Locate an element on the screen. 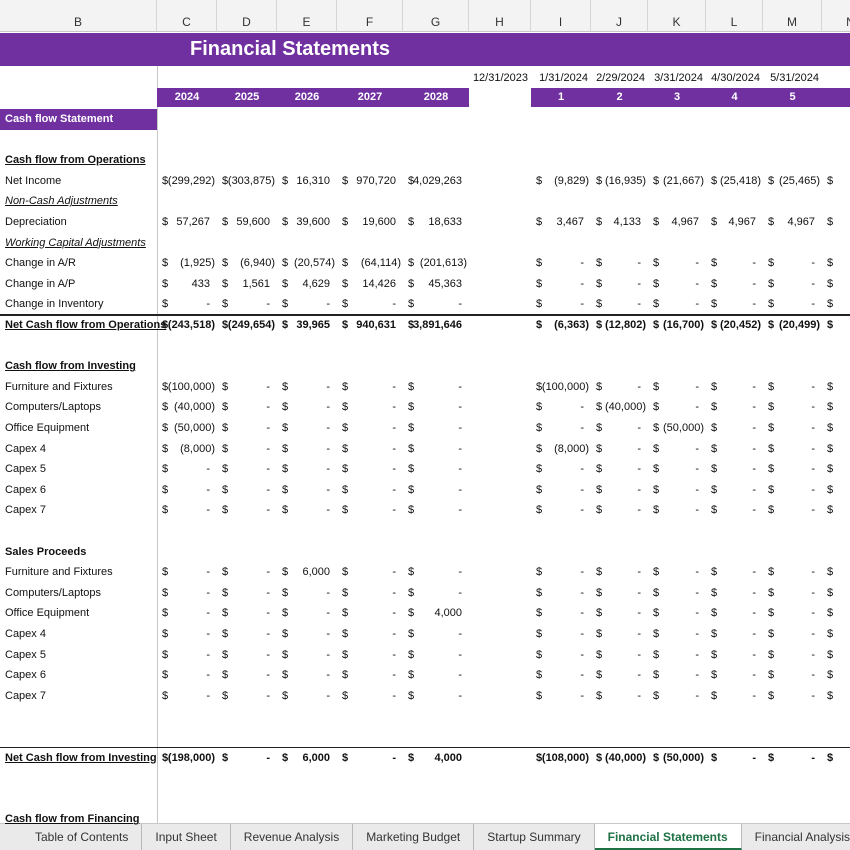 The width and height of the screenshot is (850, 850). sheet-tab: Financial Analysis is located at coordinates (796, 837).